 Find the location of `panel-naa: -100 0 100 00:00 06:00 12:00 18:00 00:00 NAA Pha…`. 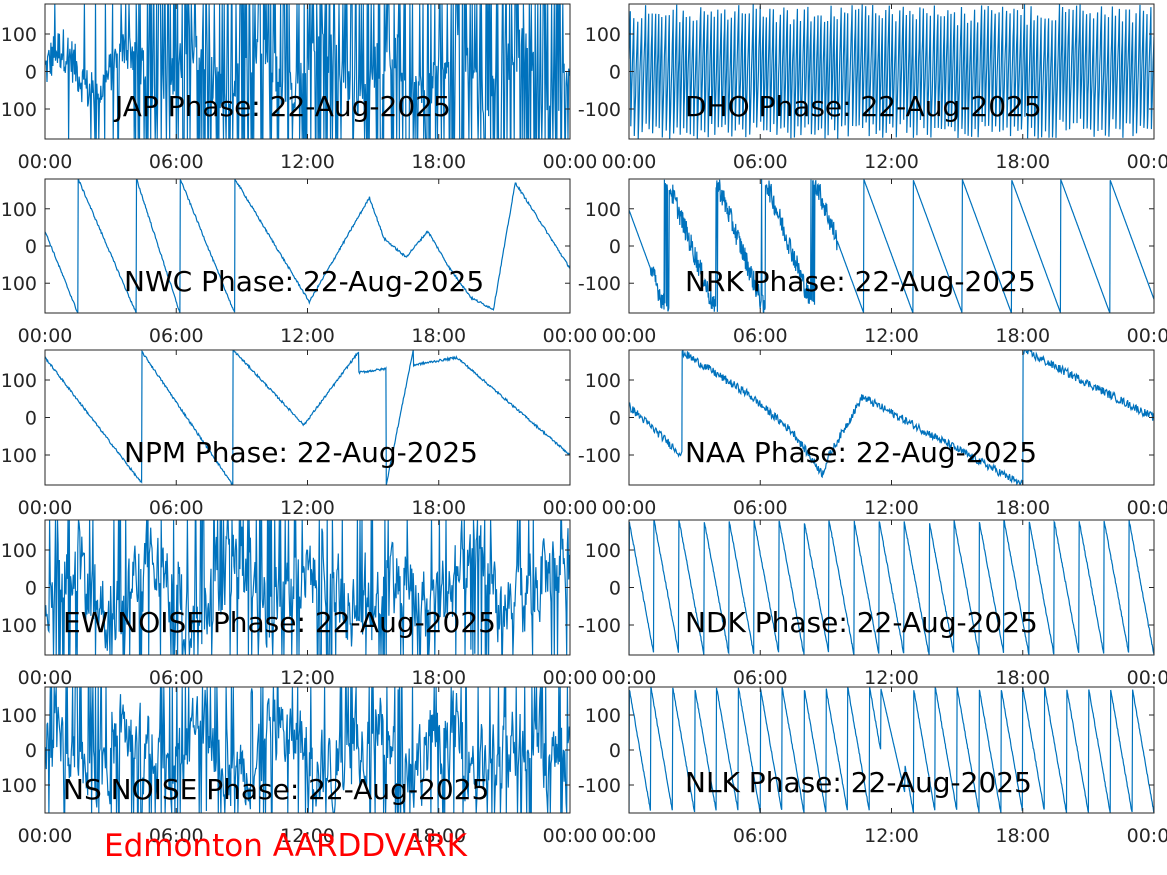

panel-naa: -100 0 100 00:00 06:00 12:00 18:00 00:00 NAA Pha… is located at coordinates (872, 434).